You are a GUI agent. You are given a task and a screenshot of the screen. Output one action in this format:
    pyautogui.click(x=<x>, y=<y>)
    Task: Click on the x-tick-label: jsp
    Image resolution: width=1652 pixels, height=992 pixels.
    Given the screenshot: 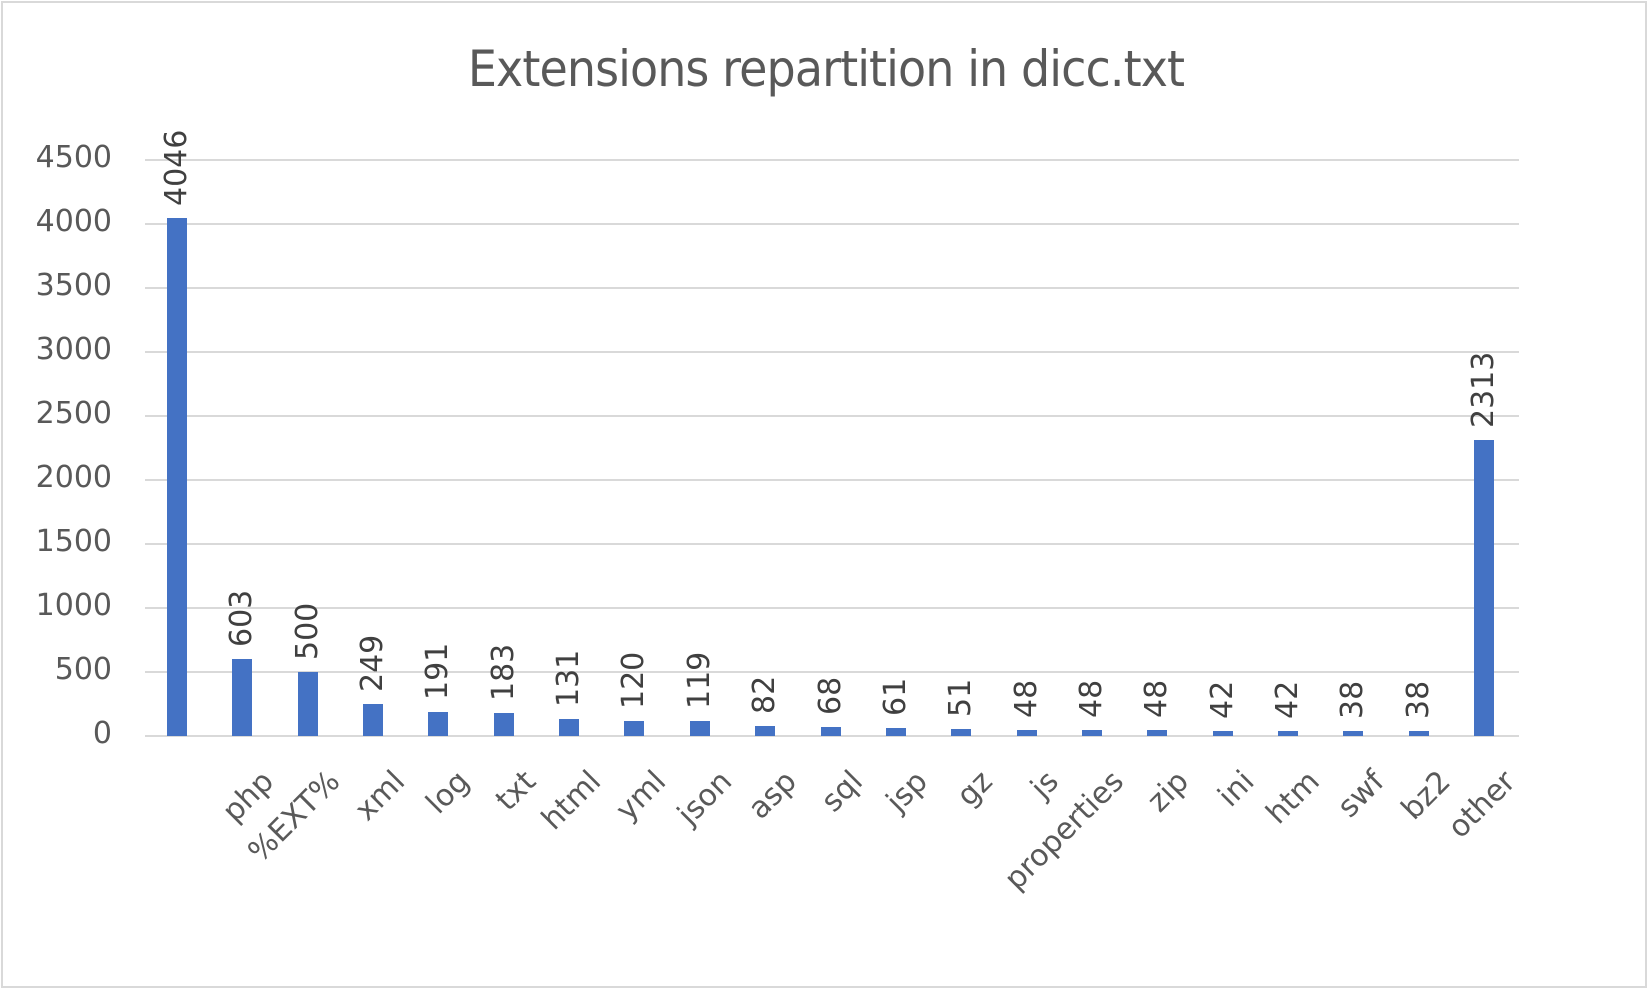 What is the action you would take?
    pyautogui.click(x=907, y=792)
    